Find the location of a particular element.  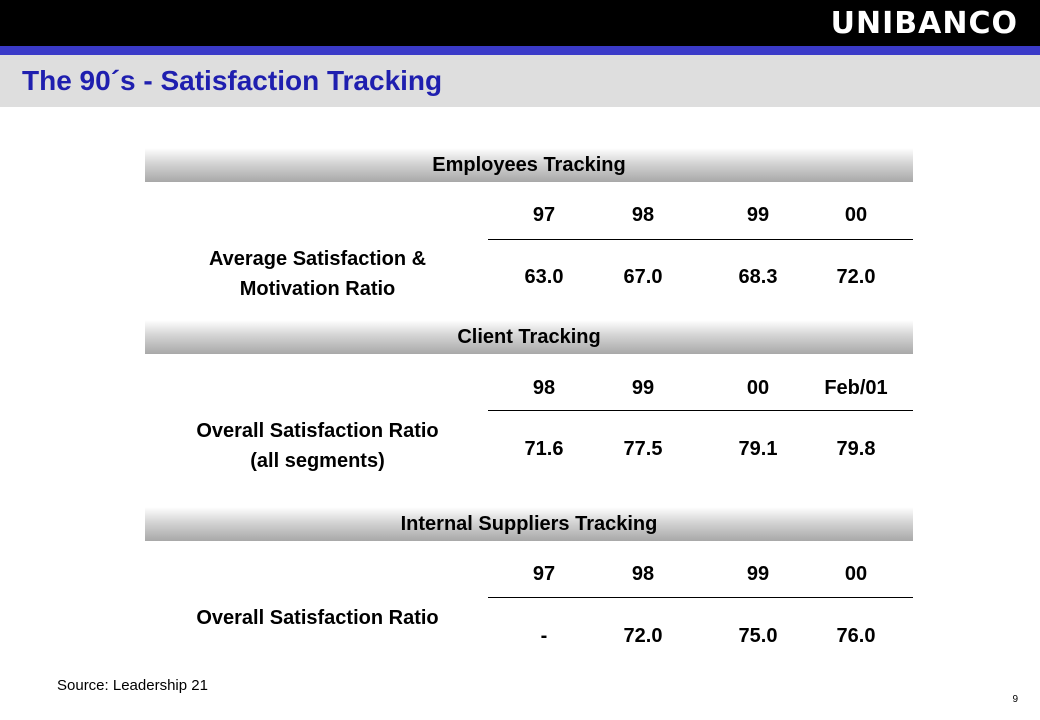

accent-stripe is located at coordinates (520, 50).